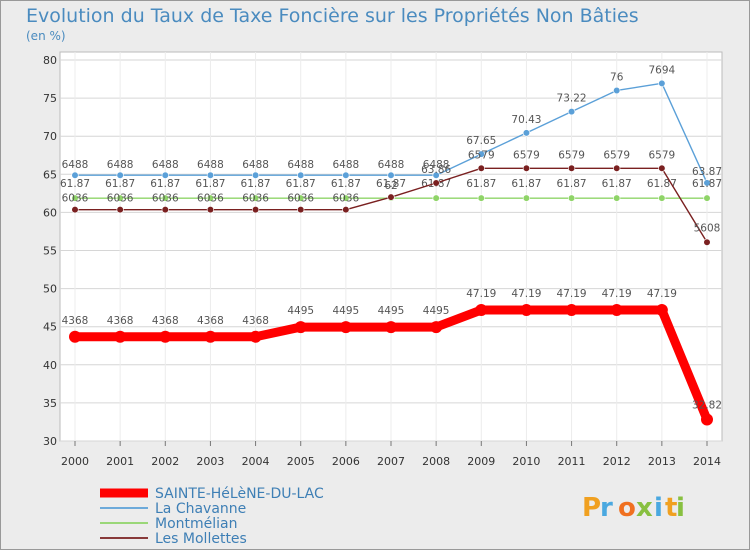  Describe the element at coordinates (658, 508) in the screenshot. I see `logo-letter: i` at that location.